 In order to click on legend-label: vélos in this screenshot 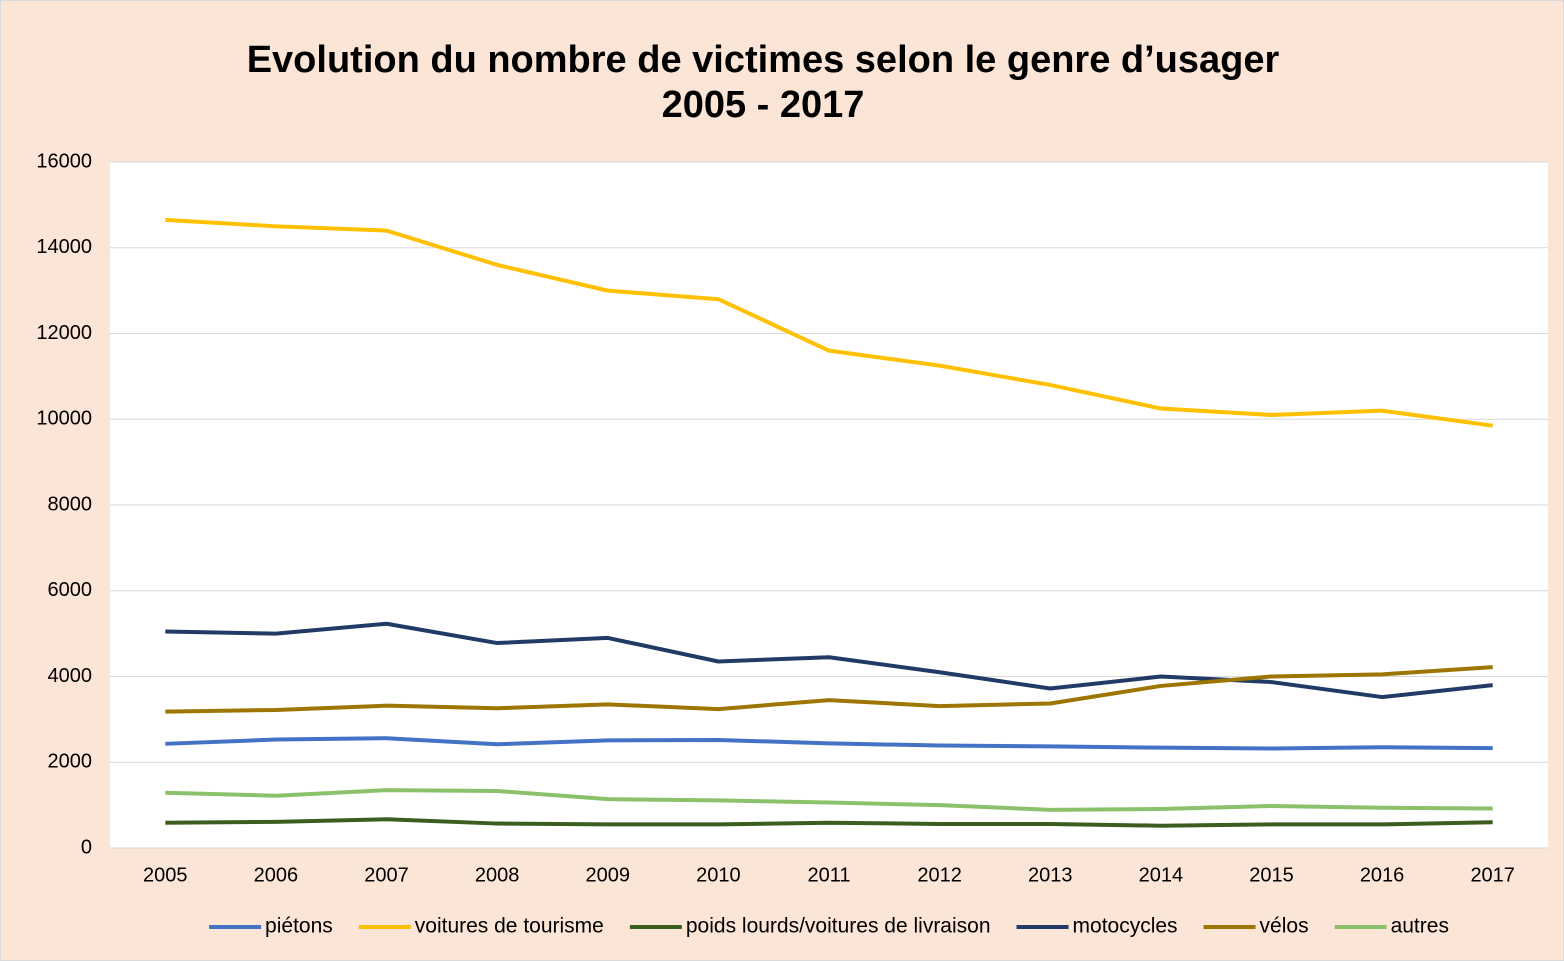, I will do `click(1284, 926)`.